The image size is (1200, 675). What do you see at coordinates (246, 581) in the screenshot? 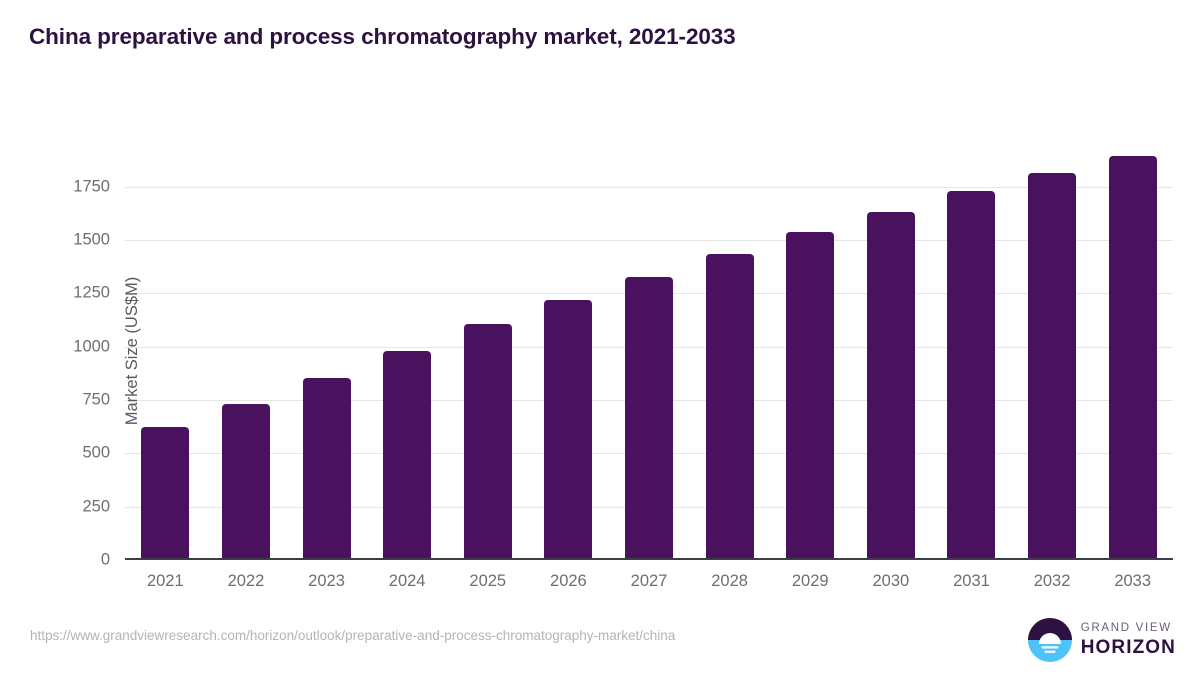
I see `x-axis-tick-label: 2022` at bounding box center [246, 581].